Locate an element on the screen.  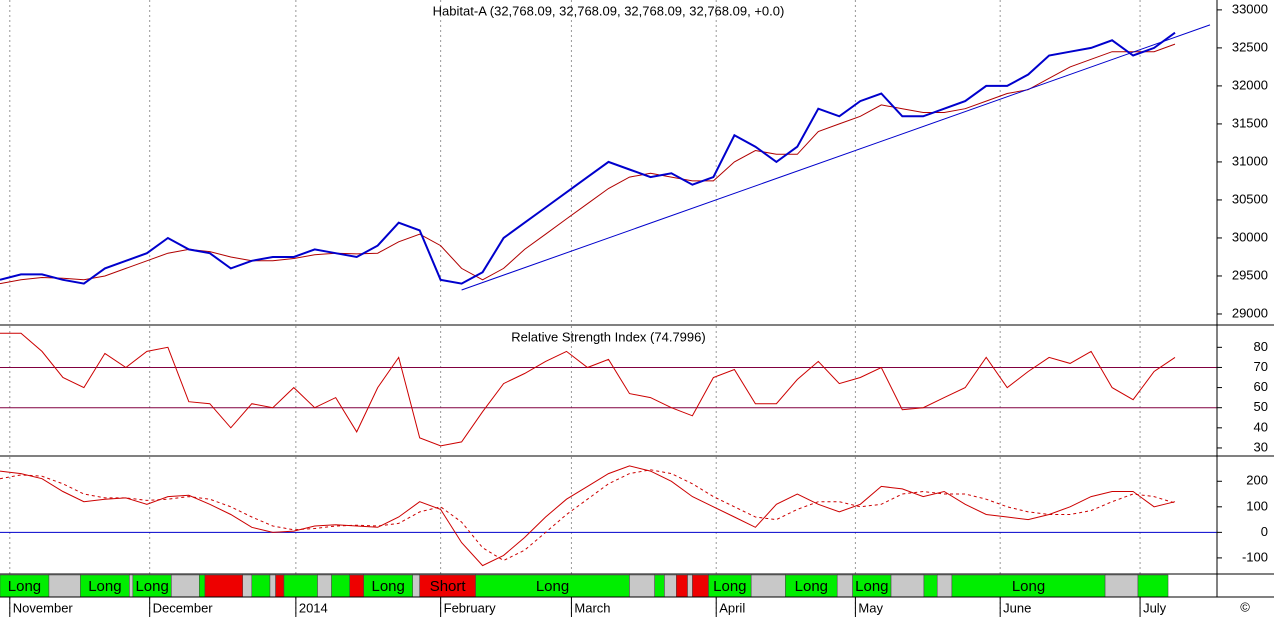
y-tick-label: 200 is located at coordinates (1257, 480).